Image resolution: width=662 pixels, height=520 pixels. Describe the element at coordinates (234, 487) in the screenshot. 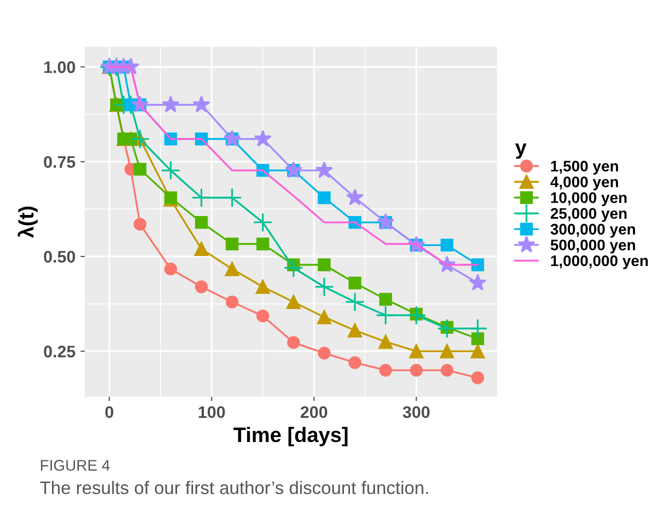

I see `text: The results of our first author’s discount function.` at that location.